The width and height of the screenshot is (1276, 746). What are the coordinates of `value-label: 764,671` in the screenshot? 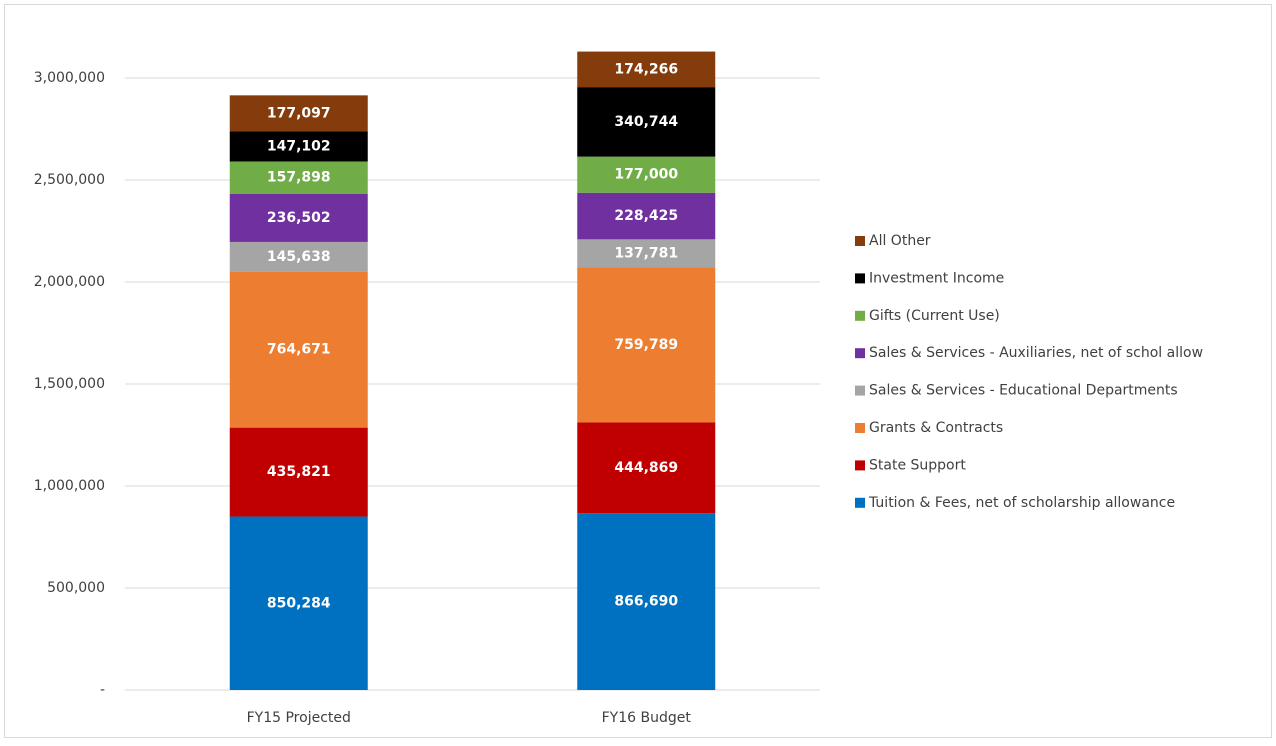 It's located at (299, 350).